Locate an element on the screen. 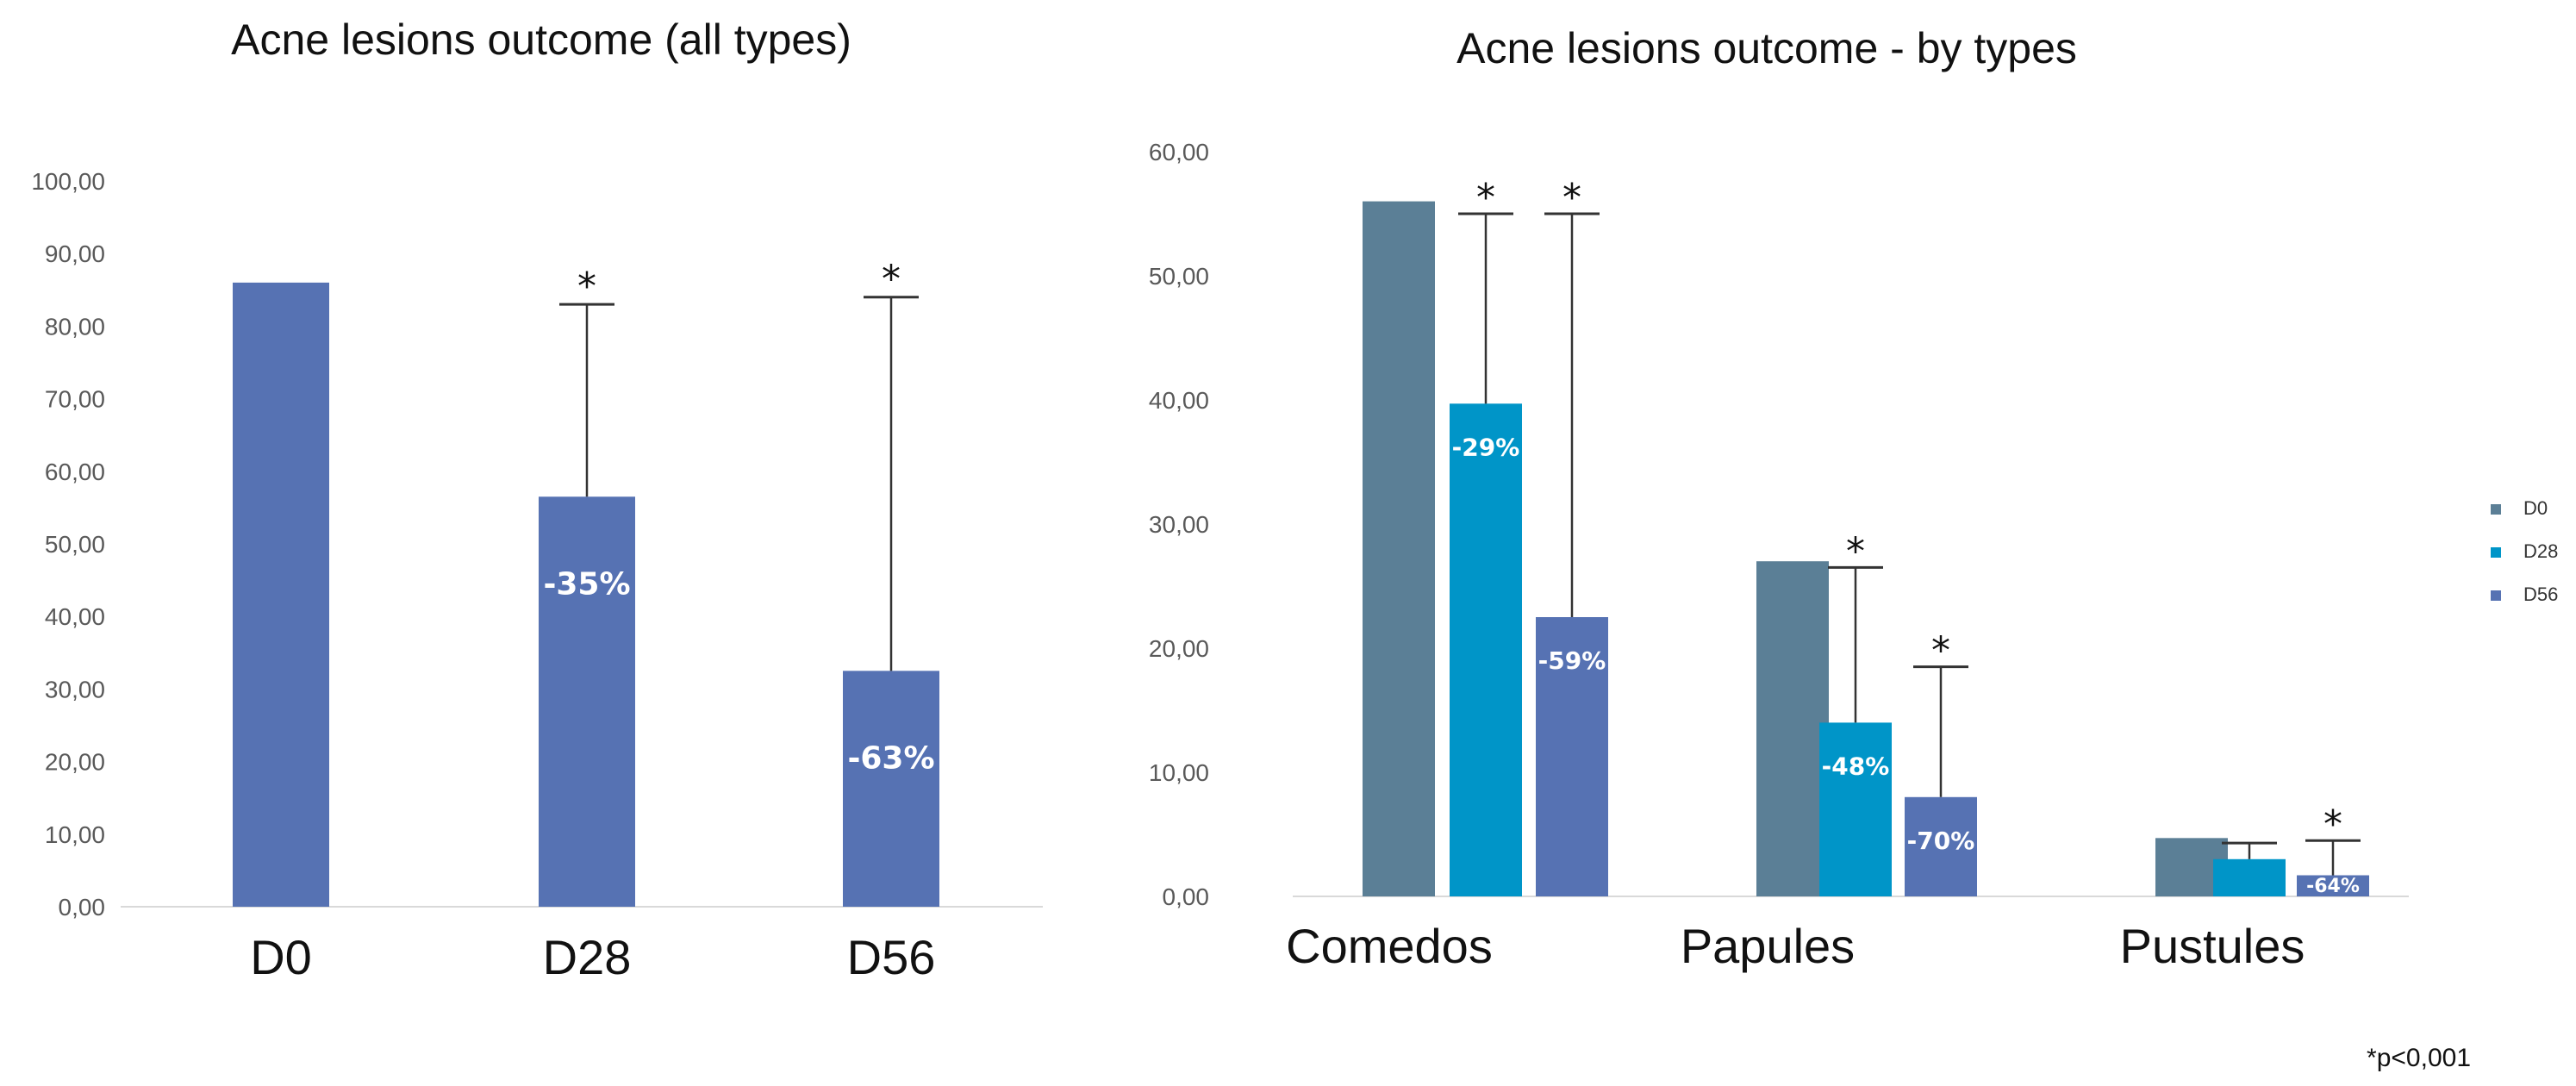 The image size is (2576, 1086). chart2-bar-pustules-d28 is located at coordinates (2249, 877).